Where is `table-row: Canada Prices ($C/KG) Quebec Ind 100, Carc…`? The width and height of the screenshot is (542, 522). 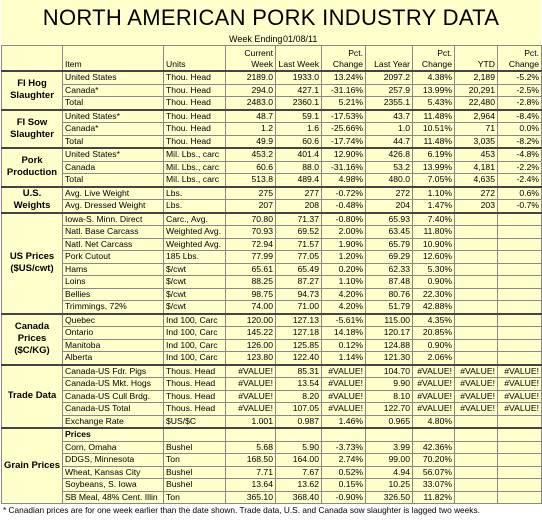
table-row: Canada Prices ($C/KG) Quebec Ind 100, Carc… is located at coordinates (271, 338).